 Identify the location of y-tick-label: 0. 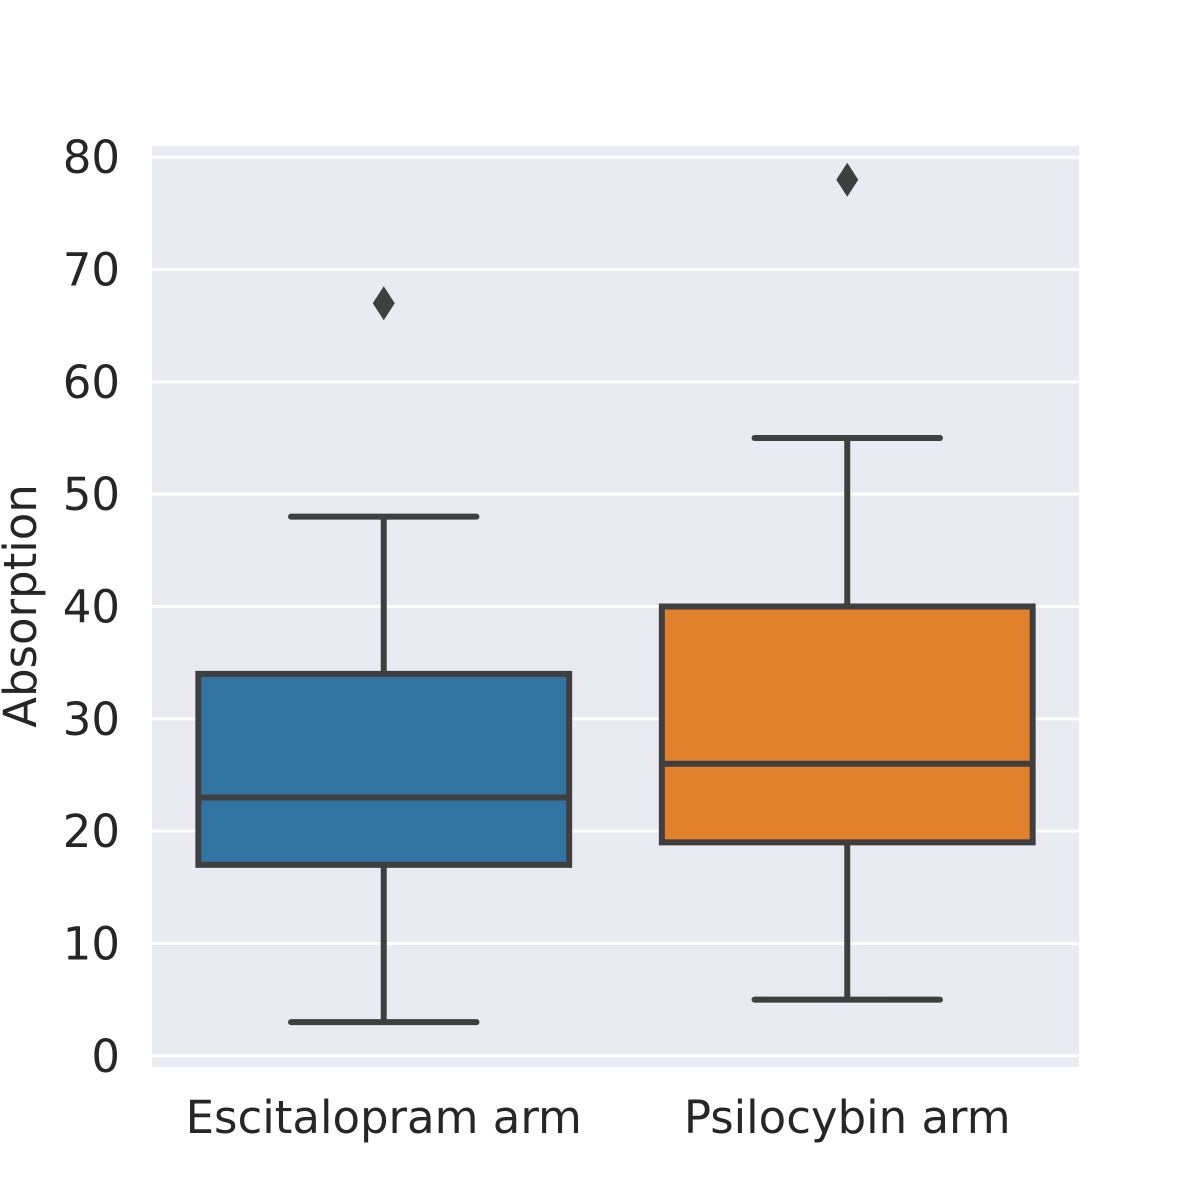
(105, 1056).